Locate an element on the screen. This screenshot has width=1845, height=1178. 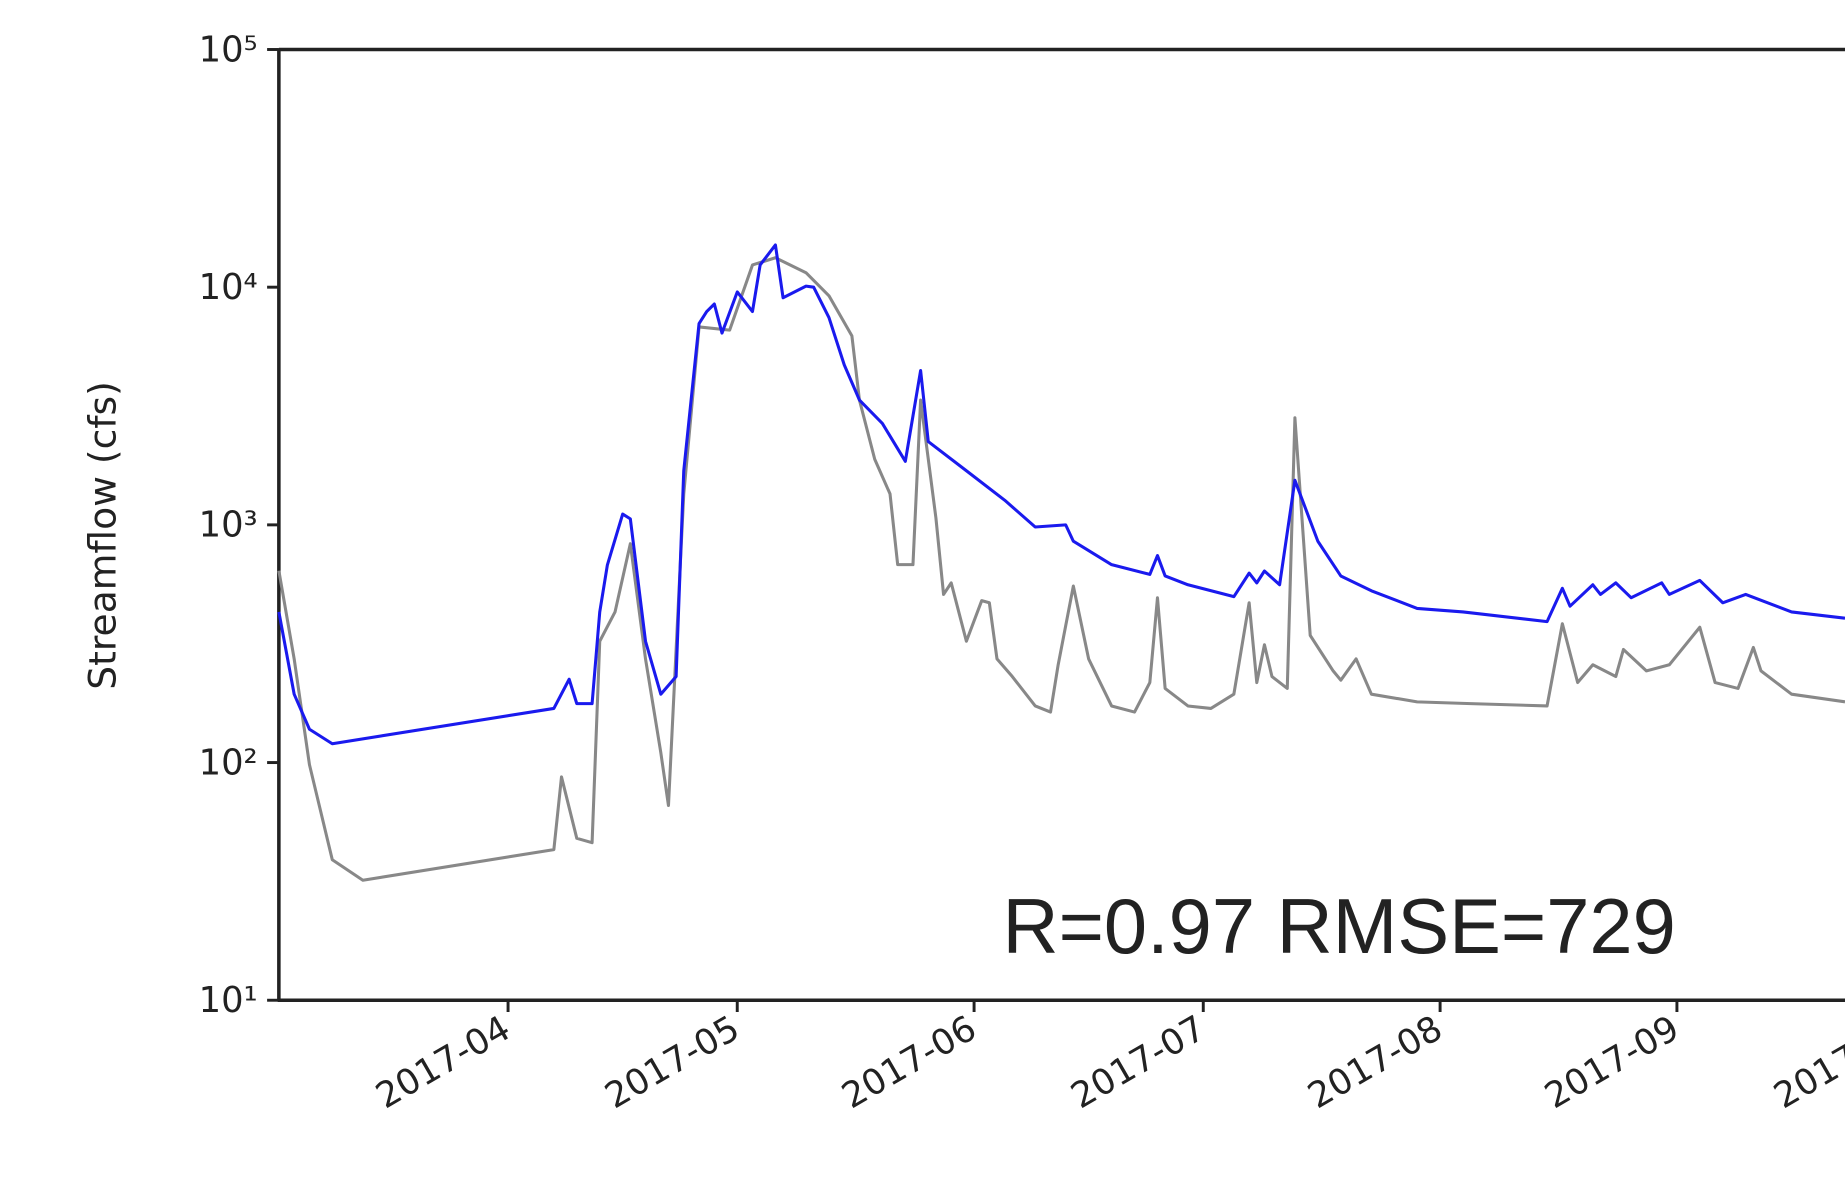
x-tick-label: 2017-08 is located at coordinates (1375, 1062).